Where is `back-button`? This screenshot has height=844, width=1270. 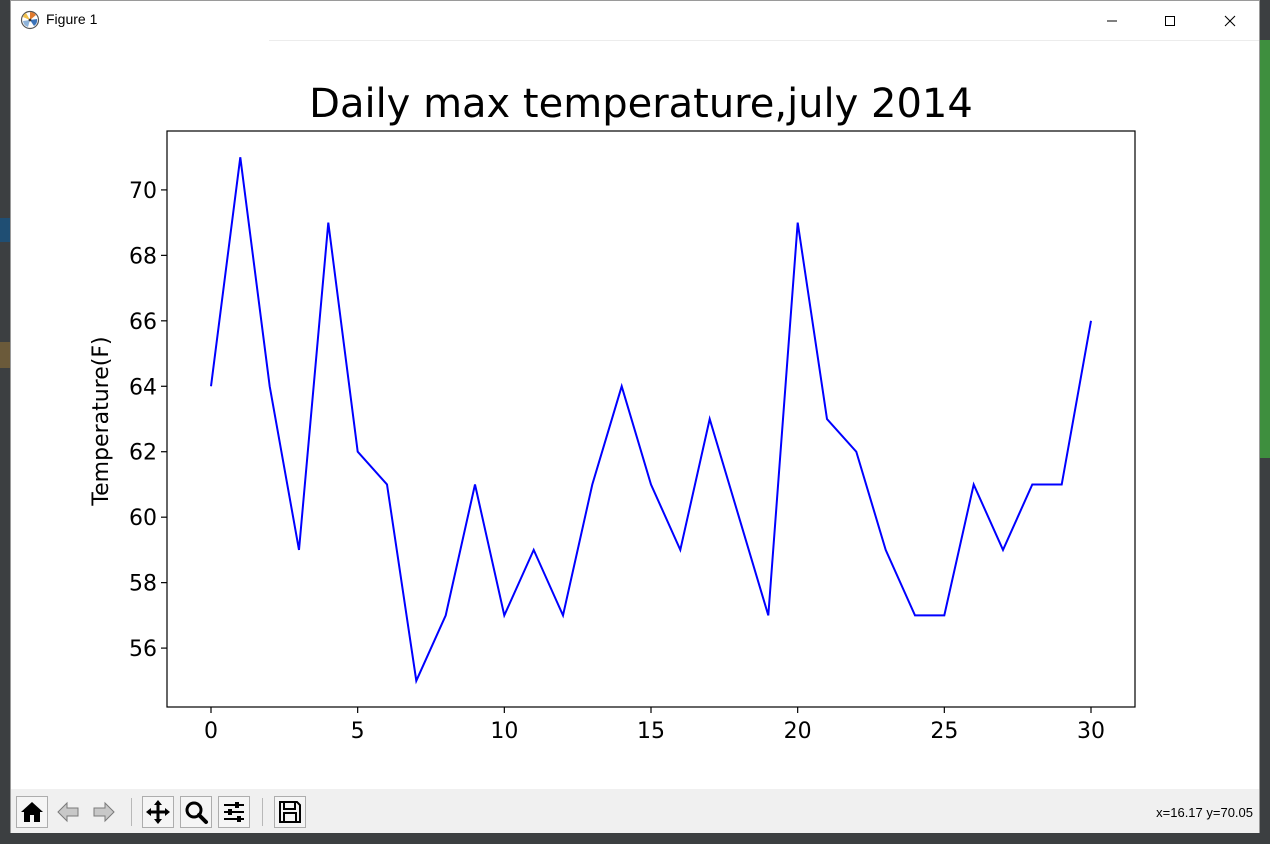
back-button is located at coordinates (68, 812).